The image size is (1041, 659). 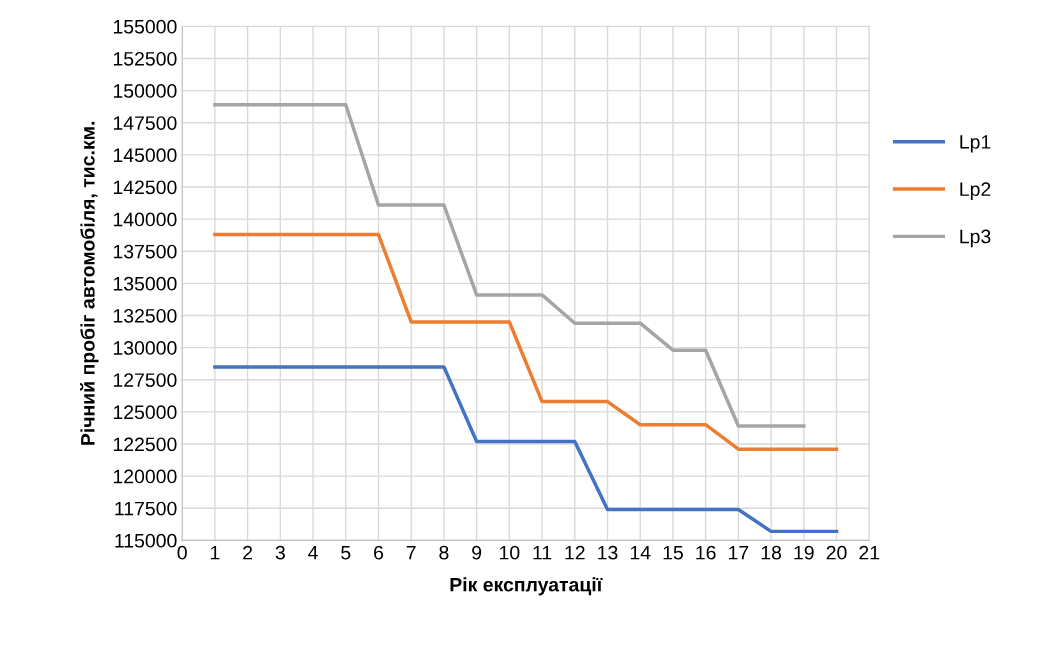 What do you see at coordinates (975, 238) in the screenshot?
I see `legend-label: Lp3` at bounding box center [975, 238].